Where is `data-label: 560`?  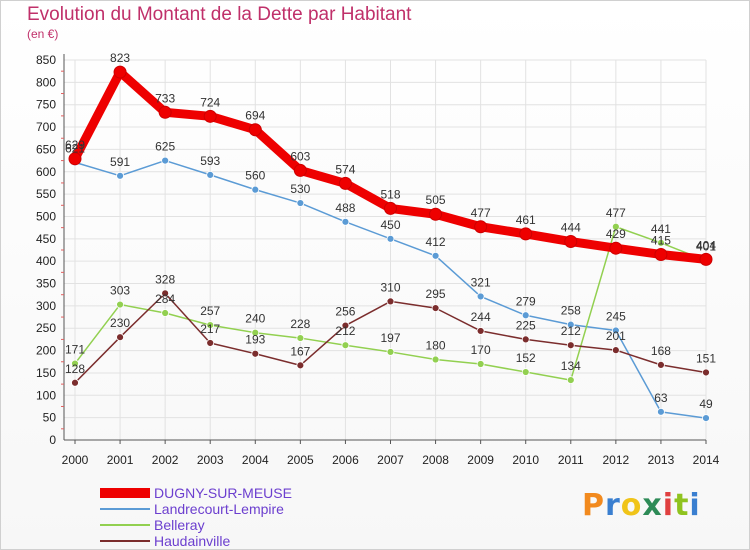
data-label: 560 is located at coordinates (255, 176).